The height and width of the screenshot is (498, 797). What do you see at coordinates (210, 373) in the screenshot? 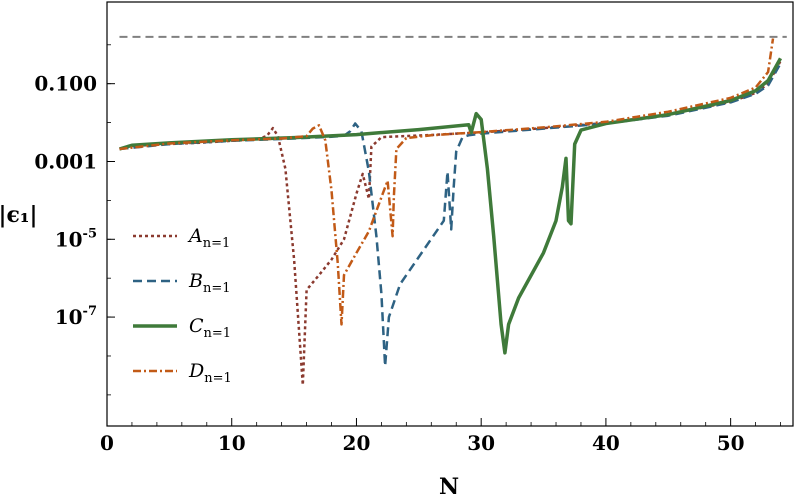
I see `legend-label-d: Dn=1` at bounding box center [210, 373].